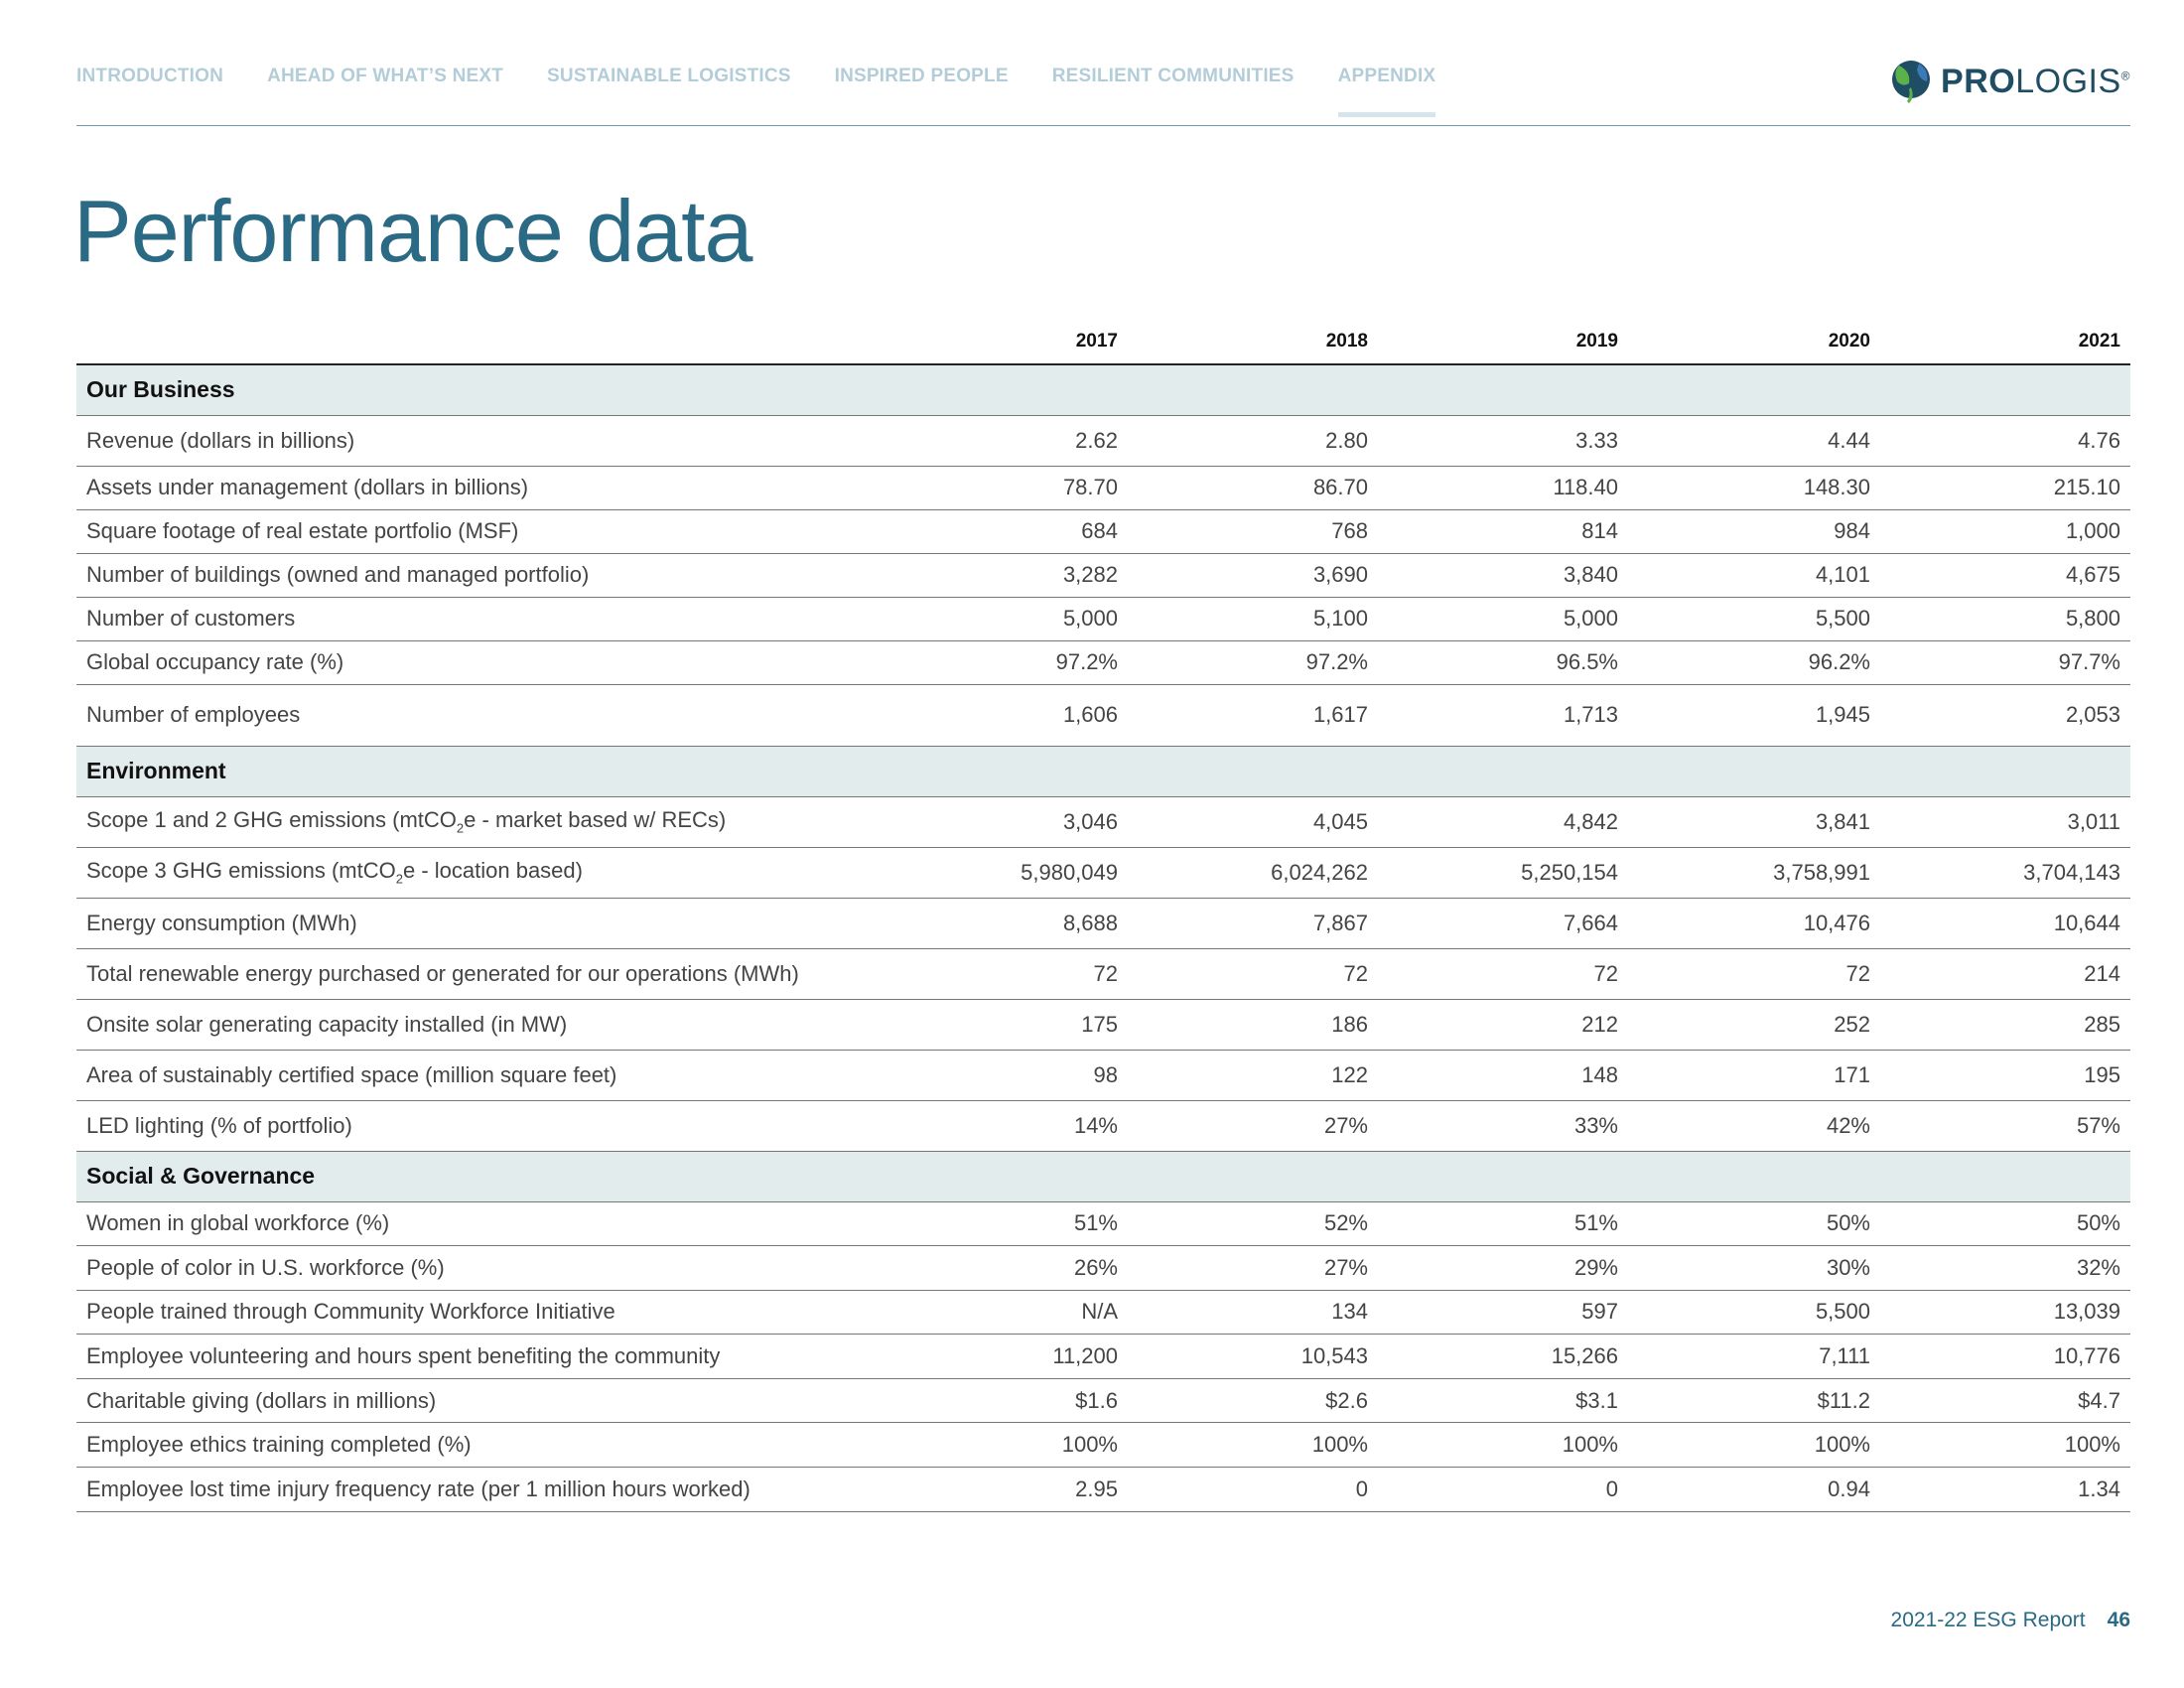 Image resolution: width=2184 pixels, height=1688 pixels. What do you see at coordinates (1754, 715) in the screenshot?
I see `cell-value: 1,945` at bounding box center [1754, 715].